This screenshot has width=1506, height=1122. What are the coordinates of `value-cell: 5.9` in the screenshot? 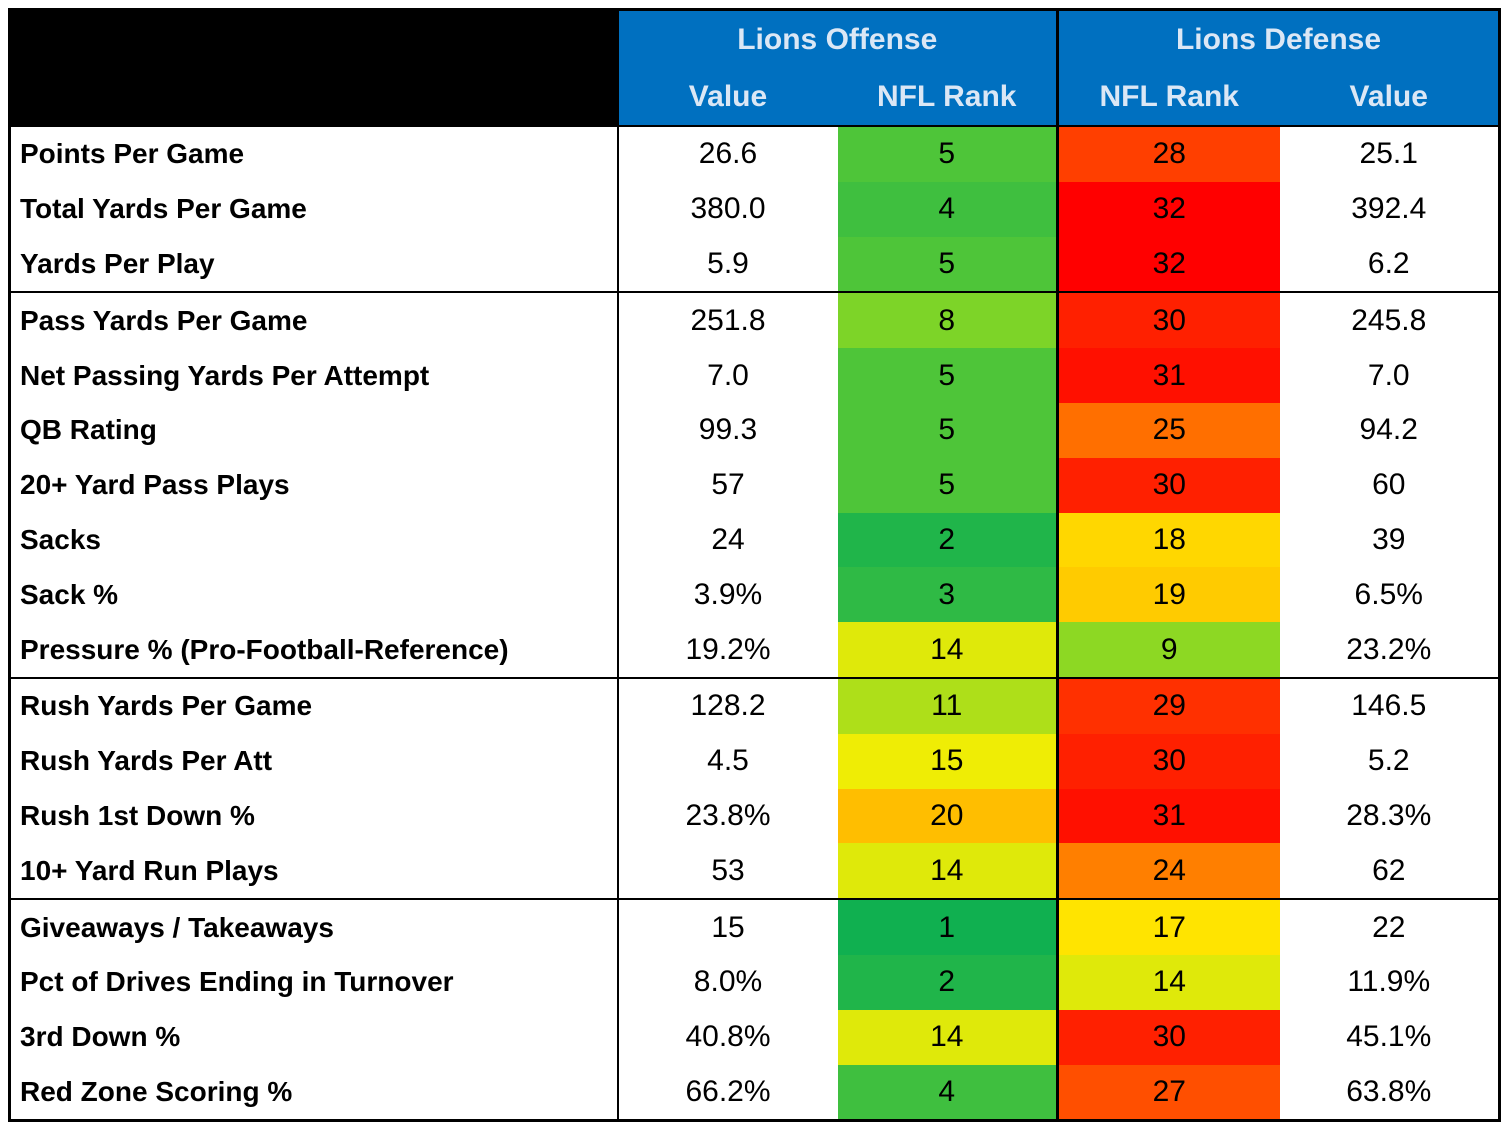 It's located at (728, 263).